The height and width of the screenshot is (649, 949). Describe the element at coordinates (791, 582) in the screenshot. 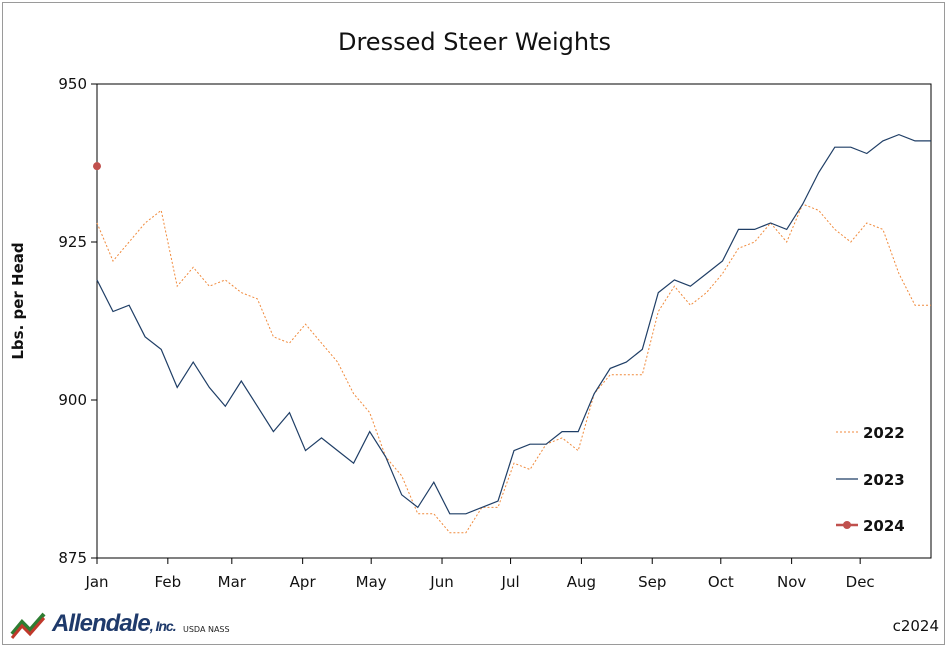

I see `x-tick-label: Nov` at that location.